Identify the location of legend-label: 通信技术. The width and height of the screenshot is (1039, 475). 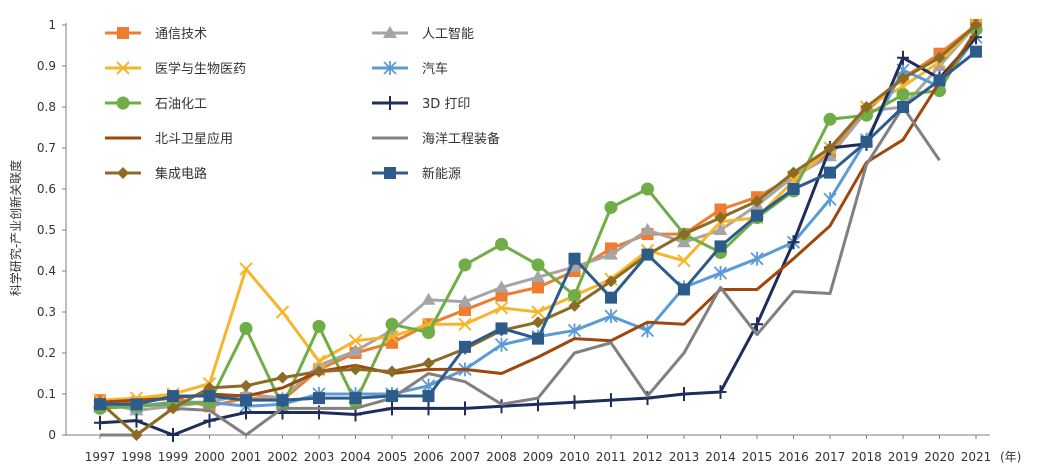
(181, 34).